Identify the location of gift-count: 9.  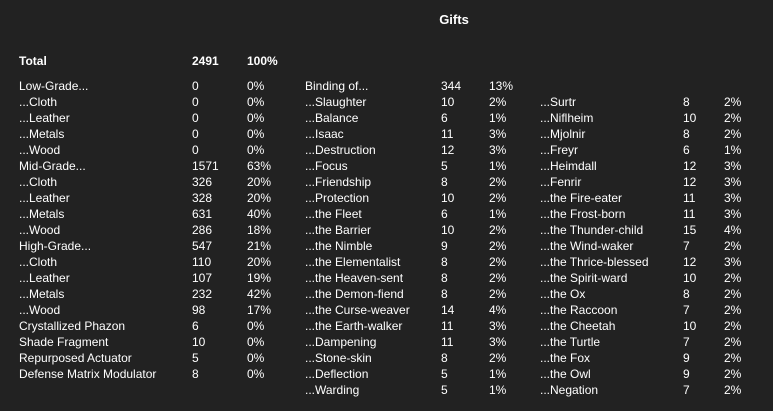
(444, 246).